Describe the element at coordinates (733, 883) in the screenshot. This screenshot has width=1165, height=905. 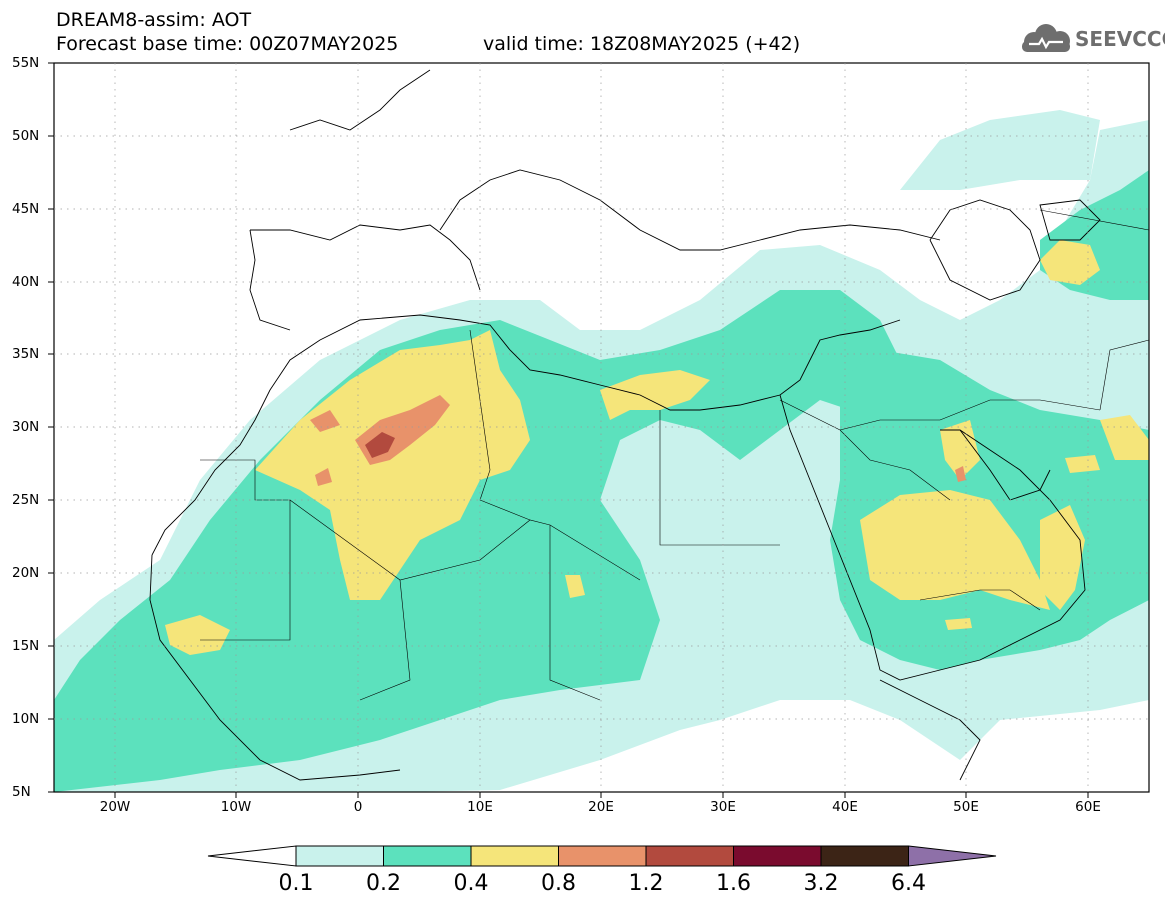
I see `colorbar-level-label: 1.6` at that location.